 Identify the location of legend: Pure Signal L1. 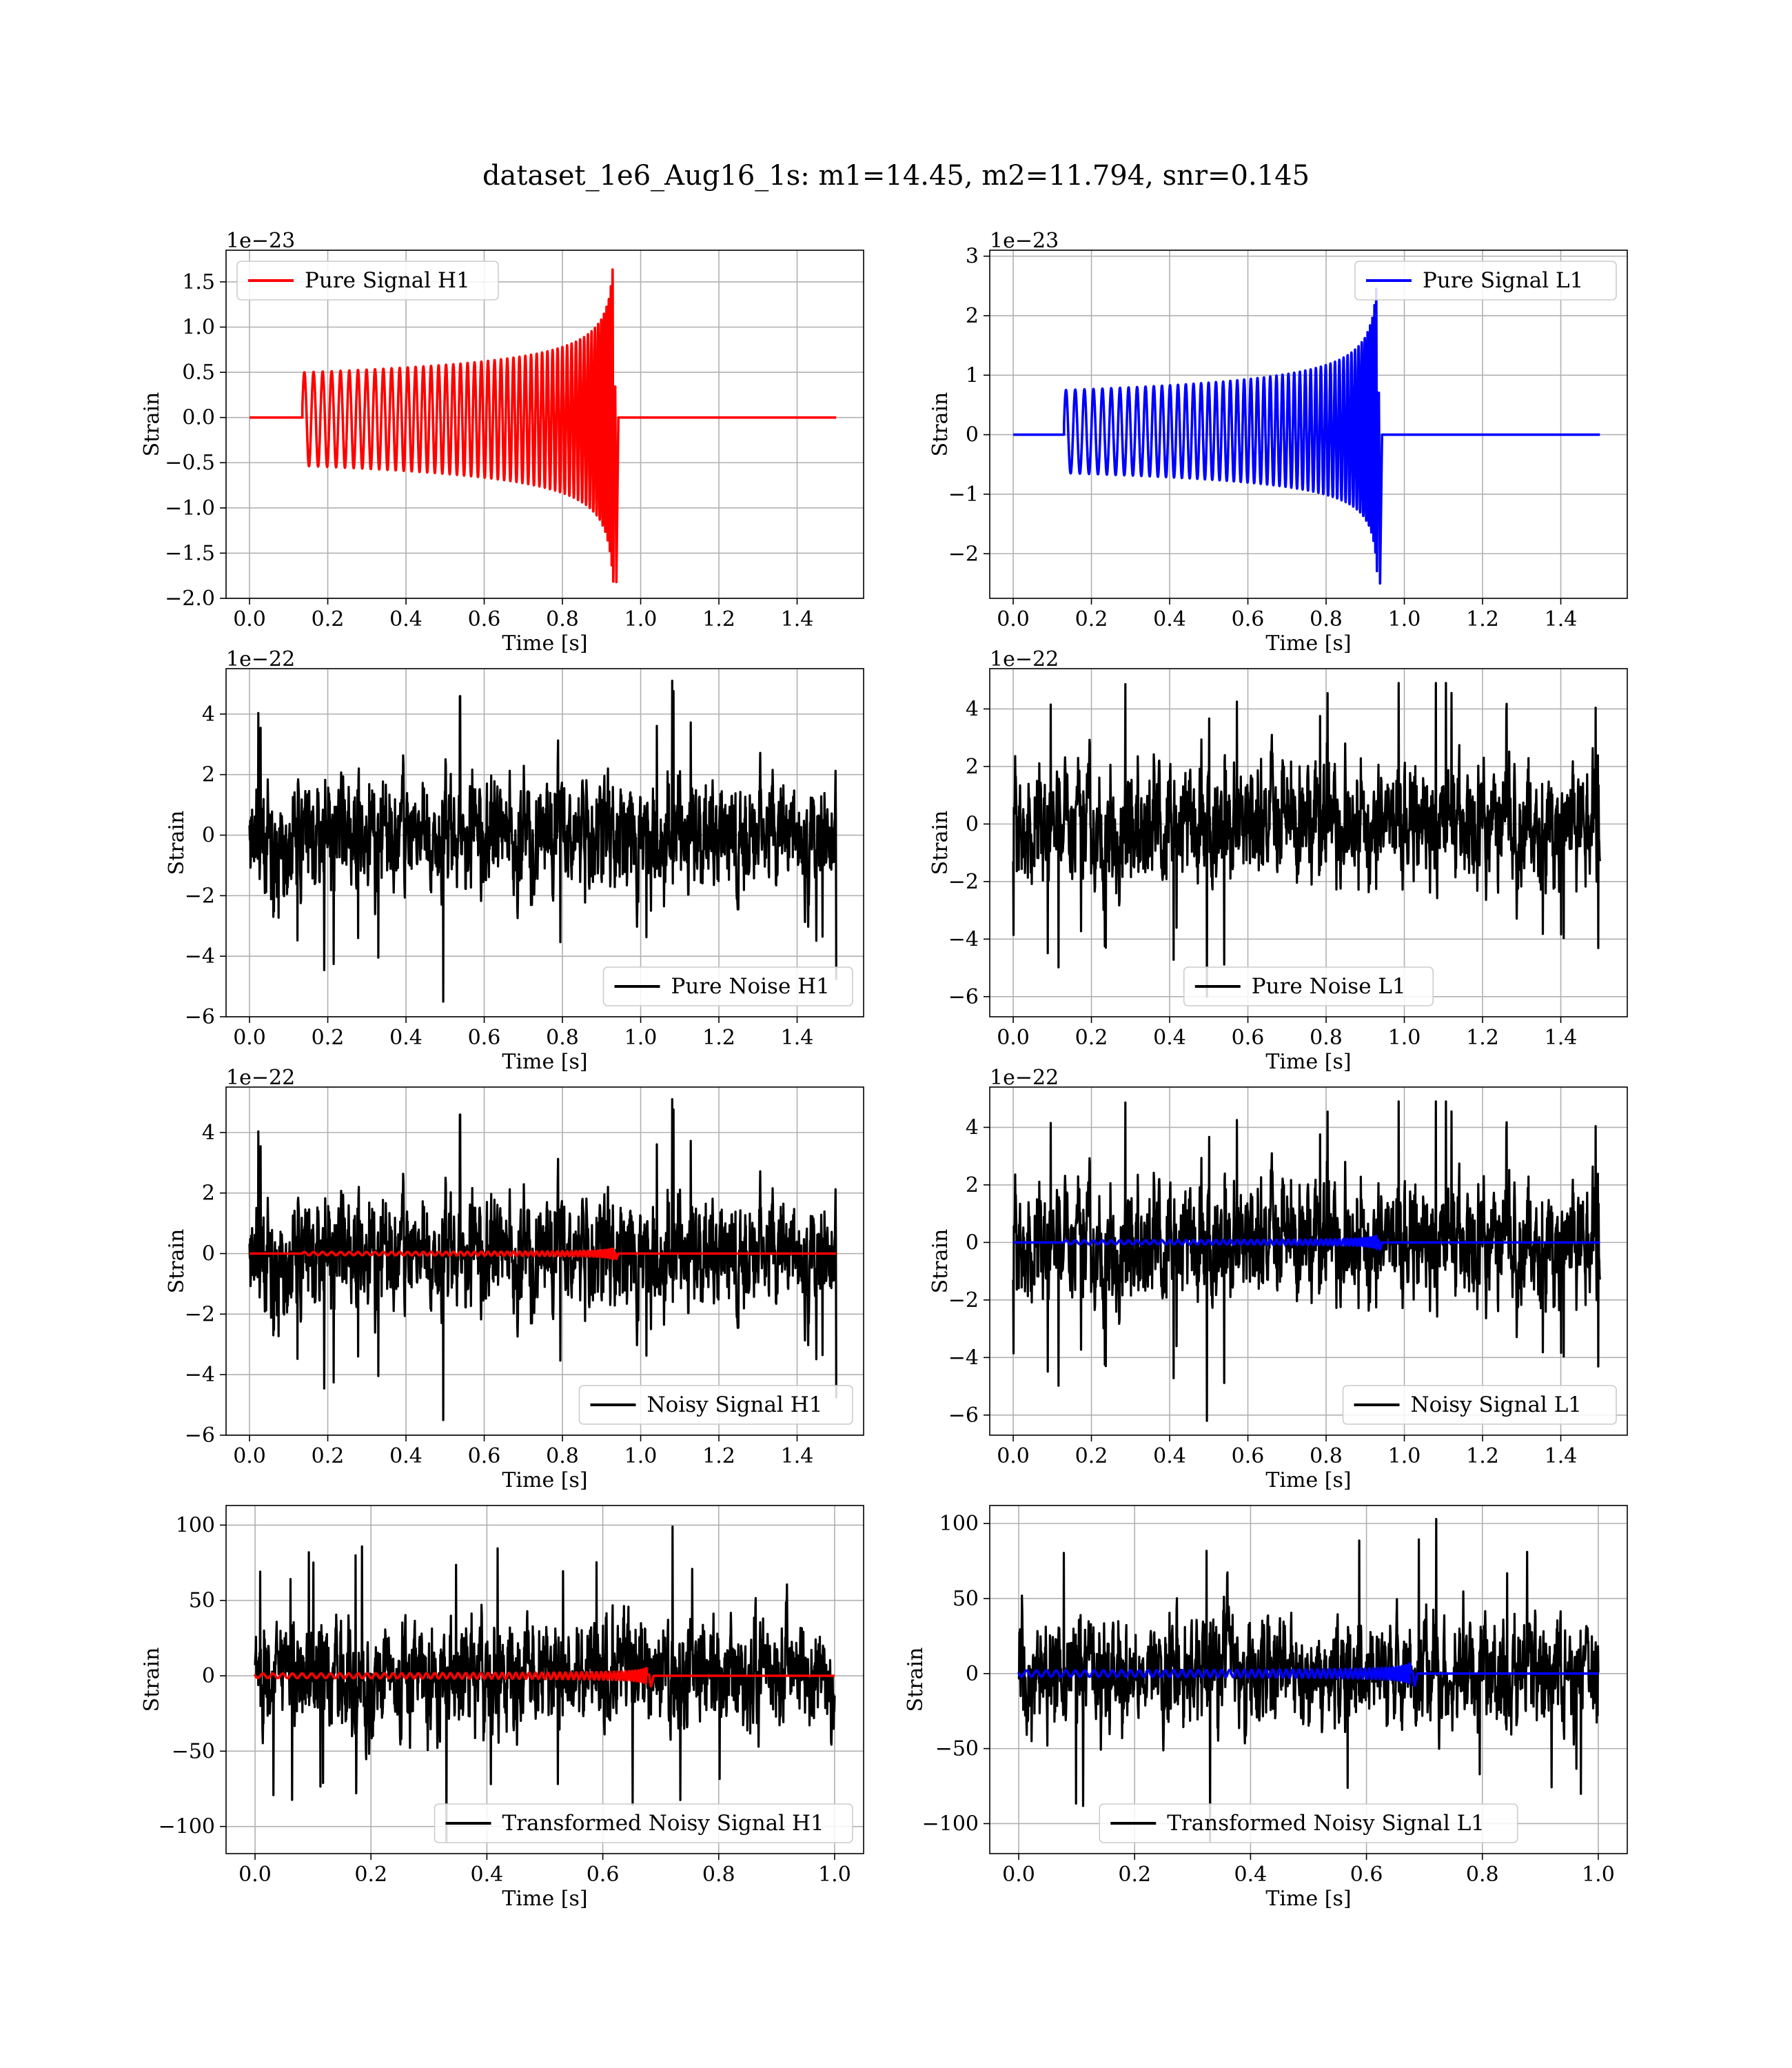
(1485, 281).